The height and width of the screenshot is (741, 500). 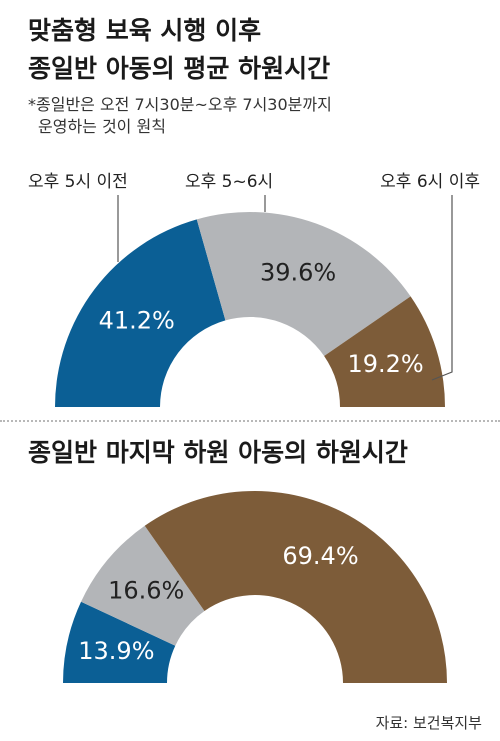 What do you see at coordinates (179, 68) in the screenshot?
I see `chart-title-line2: 종일반 아동의 평균 하원시간` at bounding box center [179, 68].